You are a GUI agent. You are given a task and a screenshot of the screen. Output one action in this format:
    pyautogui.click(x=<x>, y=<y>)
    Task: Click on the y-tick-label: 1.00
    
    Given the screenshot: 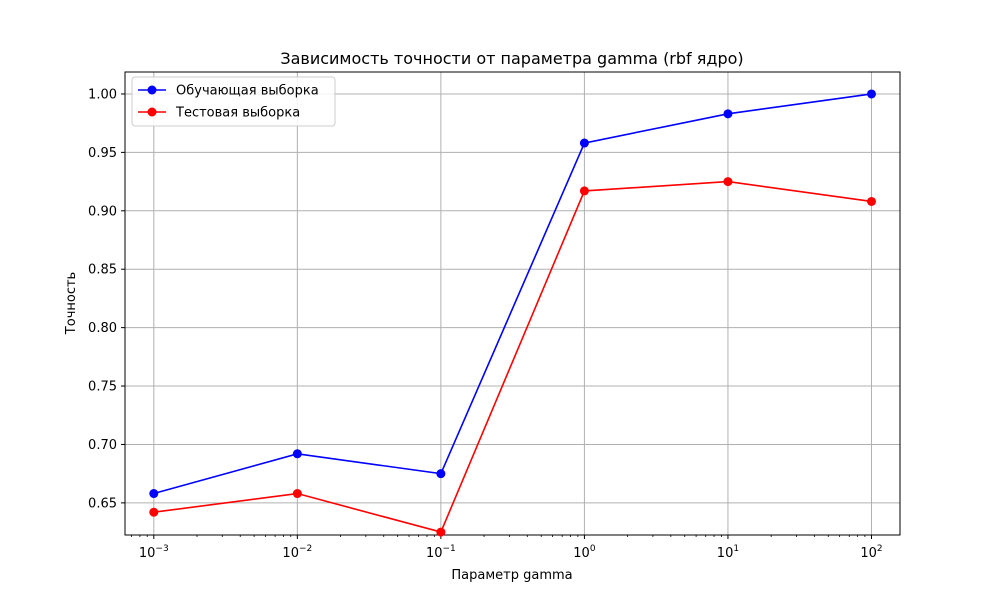 What is the action you would take?
    pyautogui.click(x=102, y=94)
    